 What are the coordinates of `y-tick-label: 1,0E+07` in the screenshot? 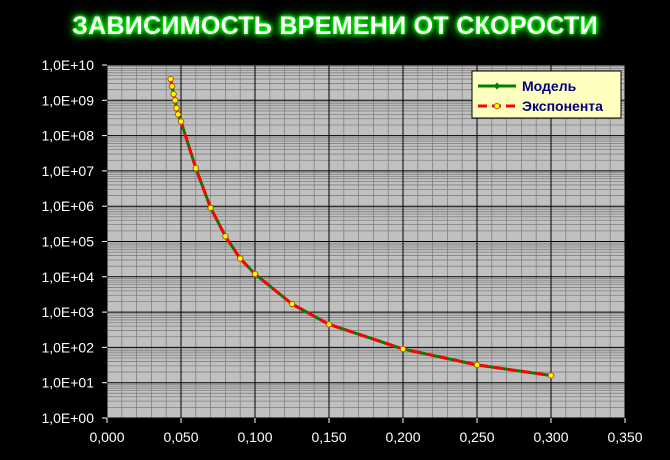 It's located at (67, 171).